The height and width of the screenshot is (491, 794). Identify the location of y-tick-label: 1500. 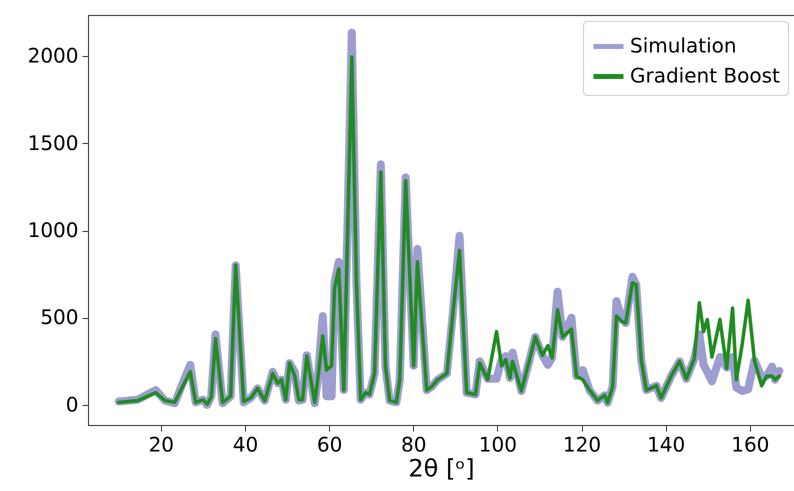
(53, 142).